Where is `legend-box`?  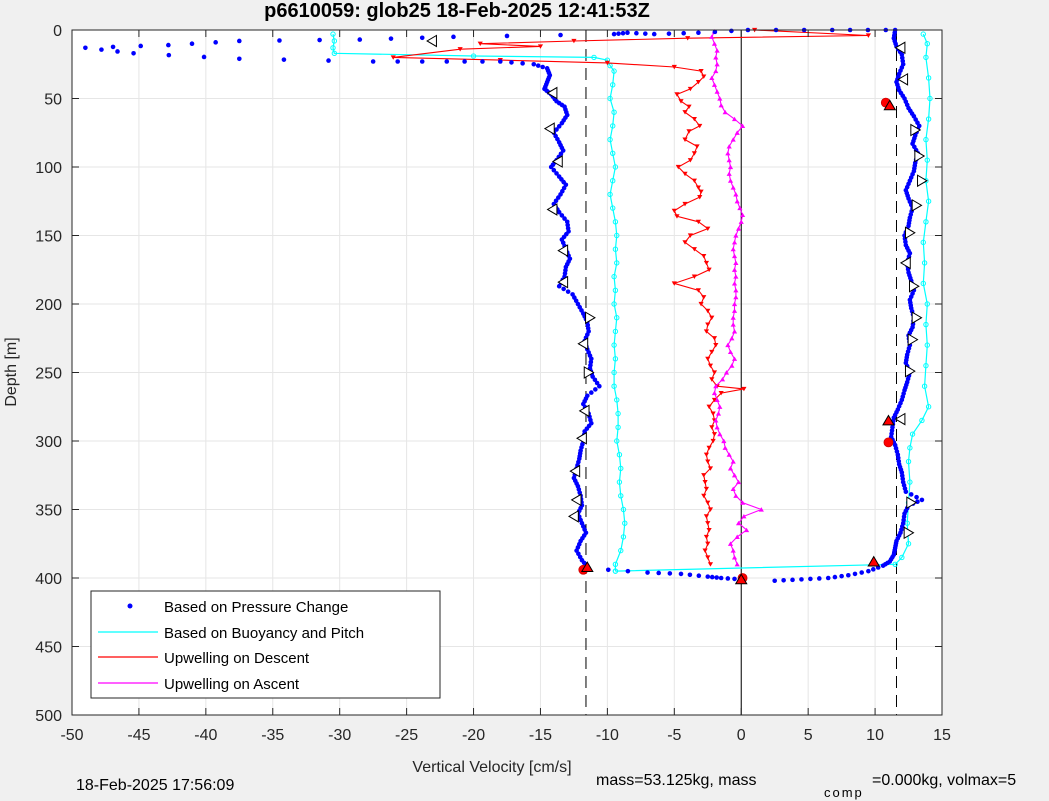 legend-box is located at coordinates (265, 644).